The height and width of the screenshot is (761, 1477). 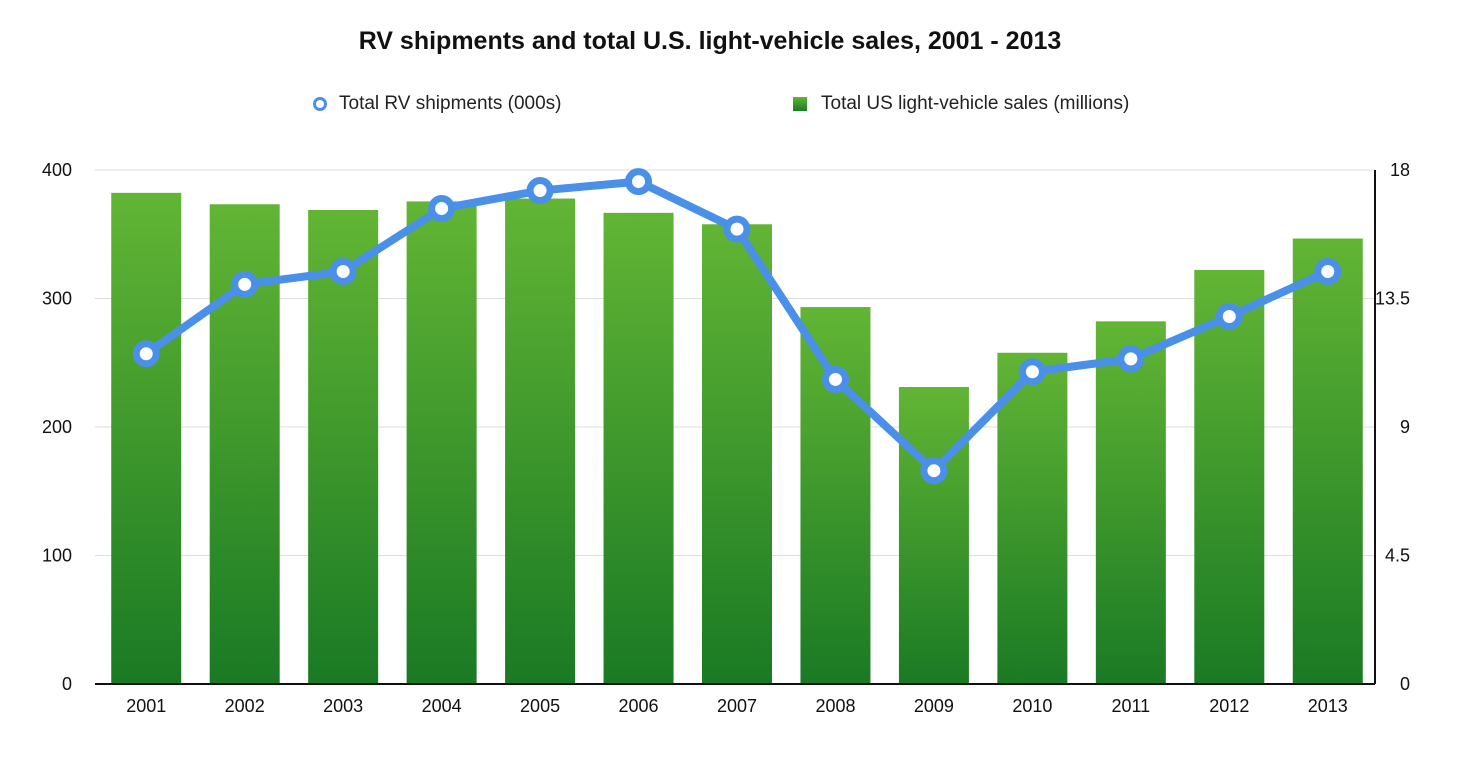 What do you see at coordinates (146, 706) in the screenshot?
I see `x-tick-label: 2001` at bounding box center [146, 706].